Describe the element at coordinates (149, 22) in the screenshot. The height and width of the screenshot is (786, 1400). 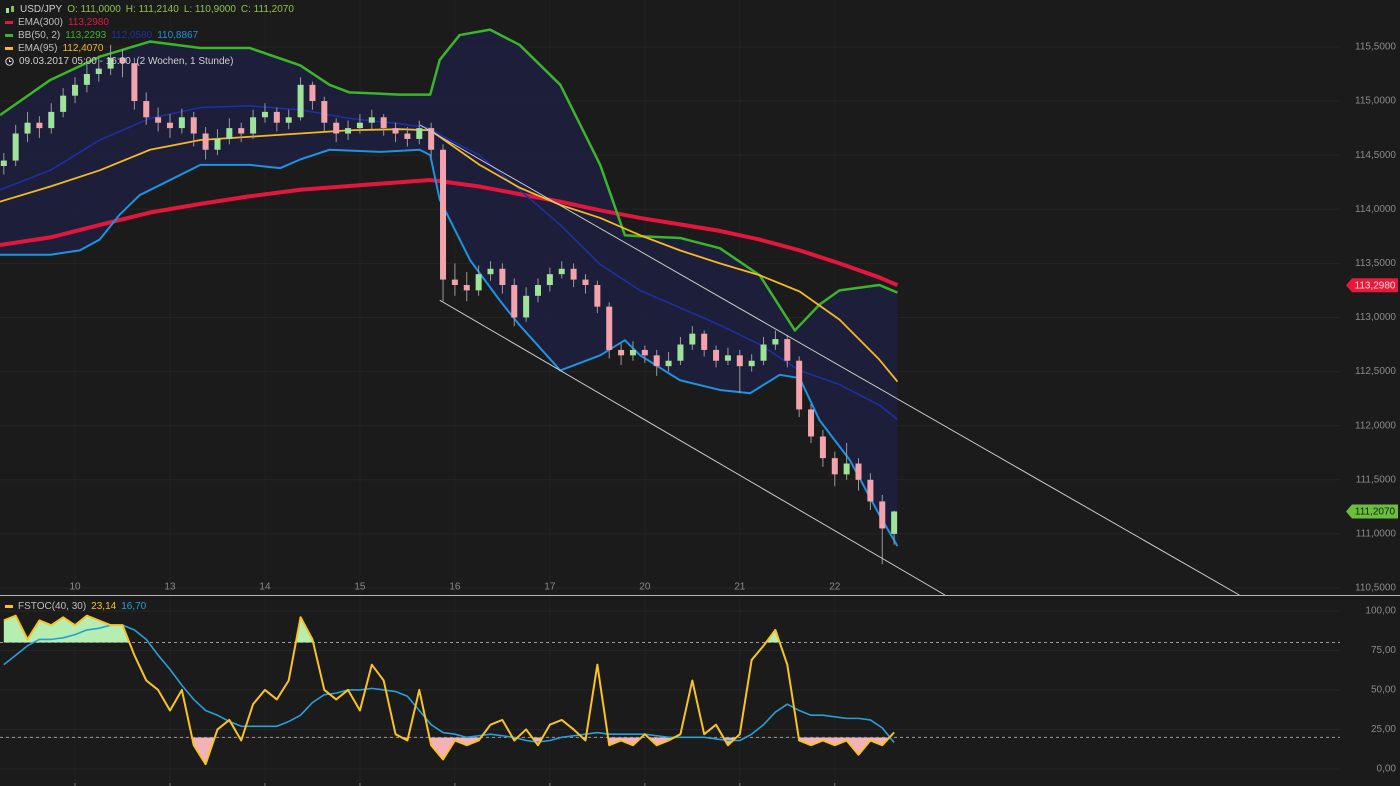
I see `legend-row: EMA(300) 113,2980` at that location.